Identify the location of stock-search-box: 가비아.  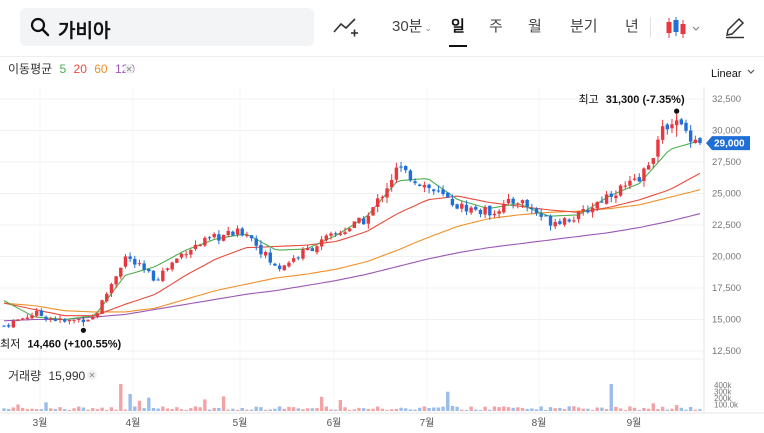
(167, 27).